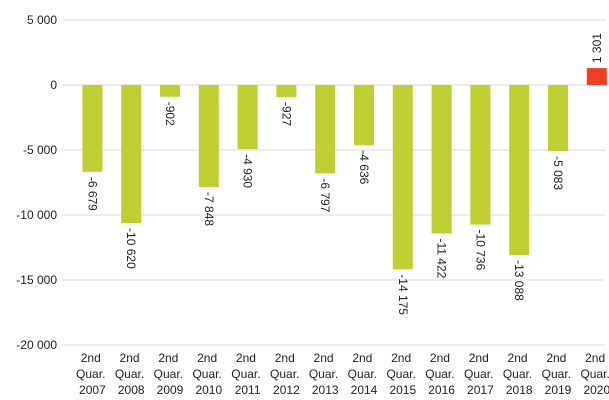  Describe the element at coordinates (170, 374) in the screenshot. I see `x-tick-label: 2nd Quar. 2009` at that location.